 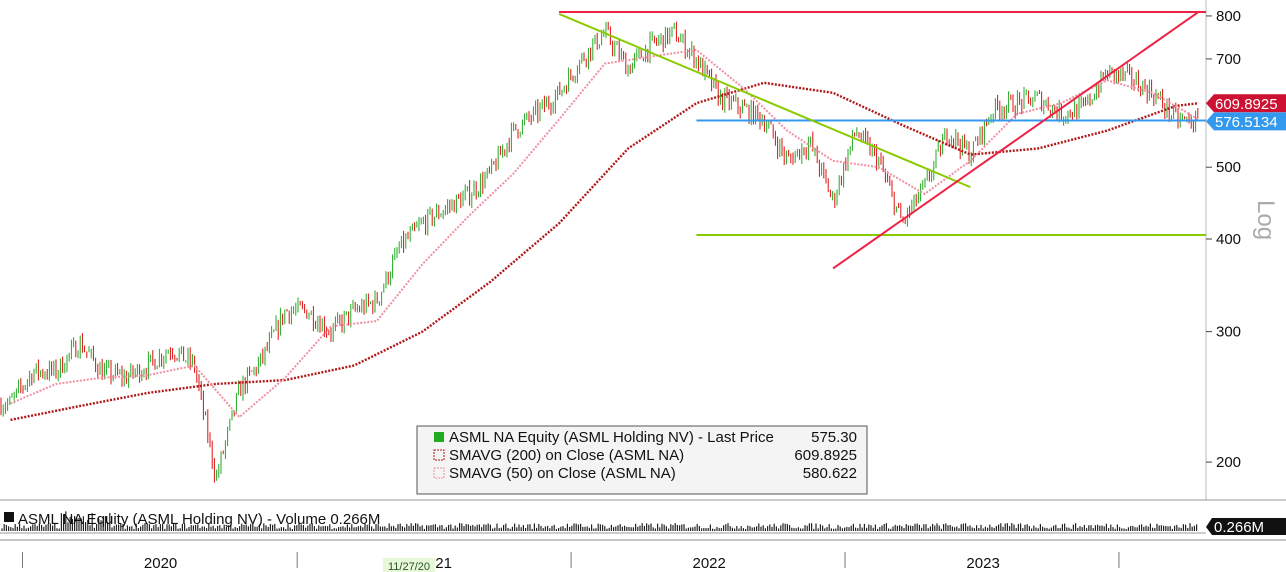 What do you see at coordinates (1228, 332) in the screenshot?
I see `y-tick-label: 300` at bounding box center [1228, 332].